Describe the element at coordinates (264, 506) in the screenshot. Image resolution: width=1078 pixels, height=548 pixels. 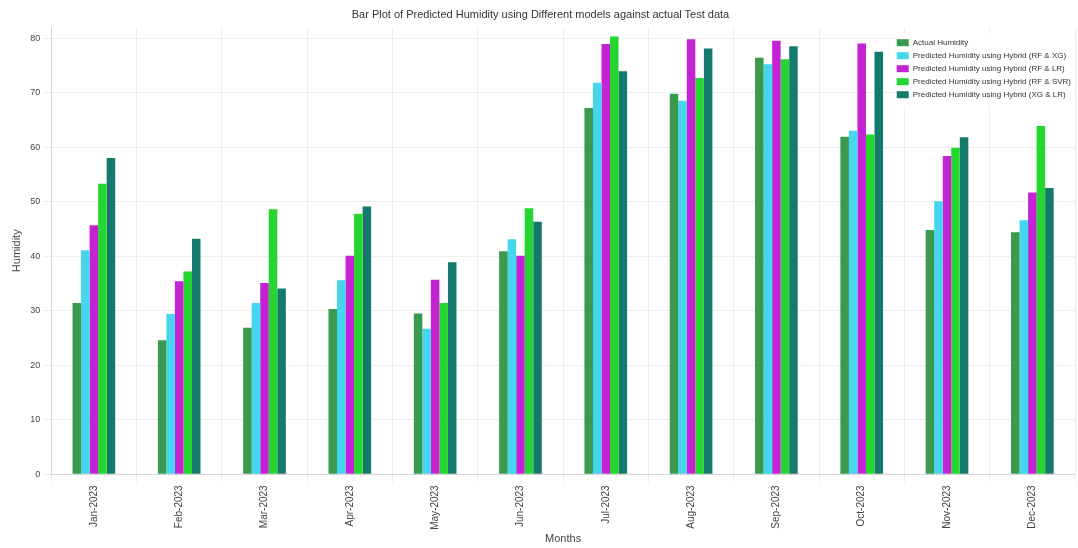
I see `x-tick-label: Mar-2023` at that location.